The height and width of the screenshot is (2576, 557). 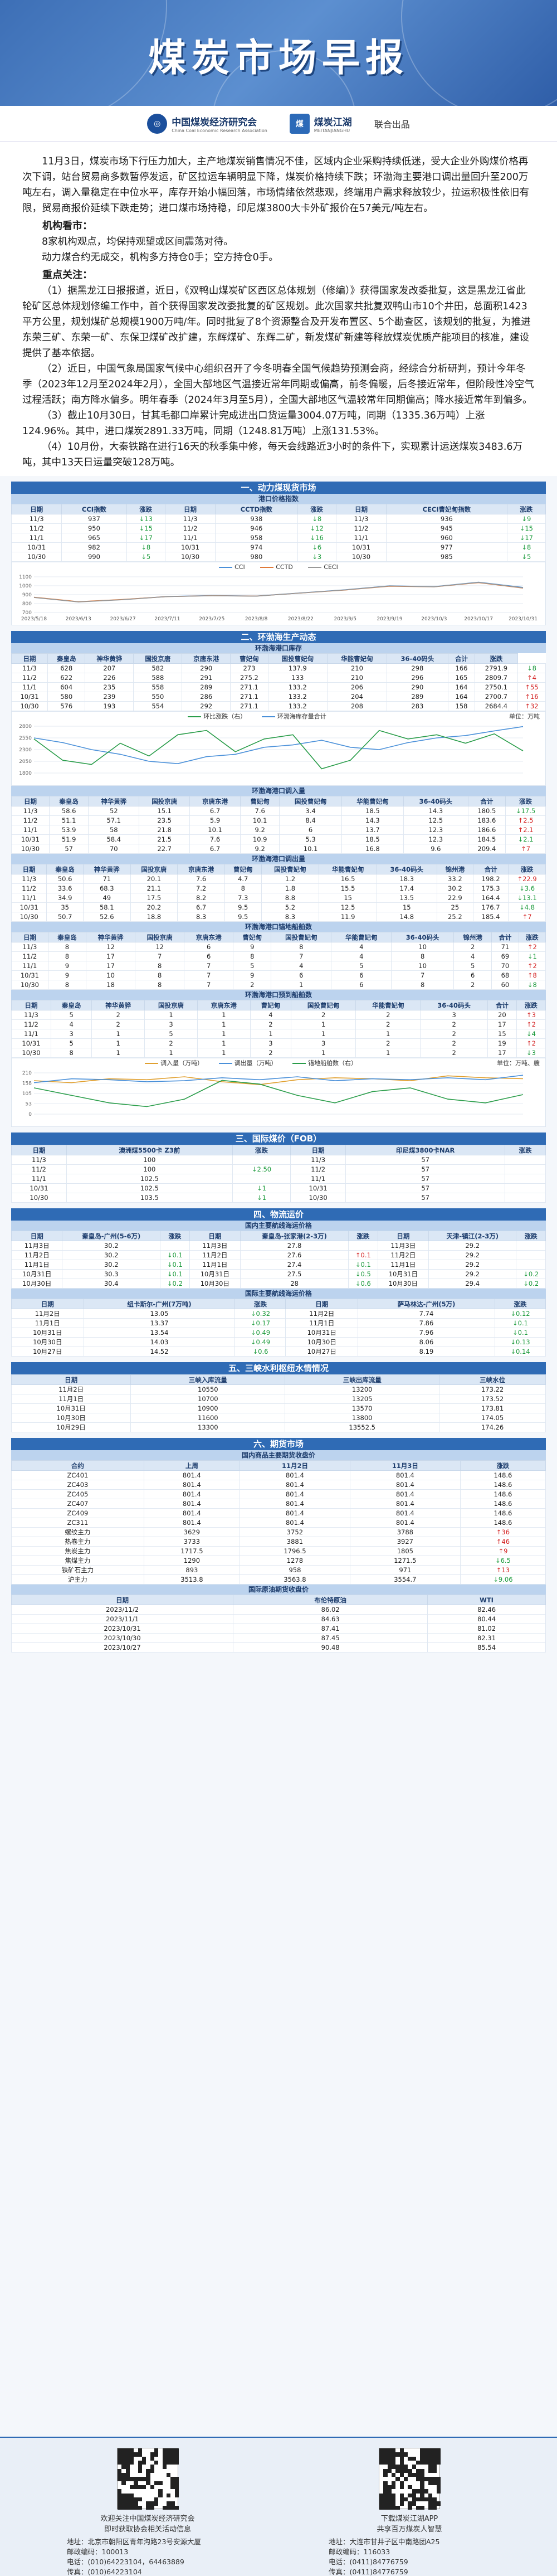 I want to click on table-row: 2023/10/31 87.41 81.02, so click(x=278, y=1629).